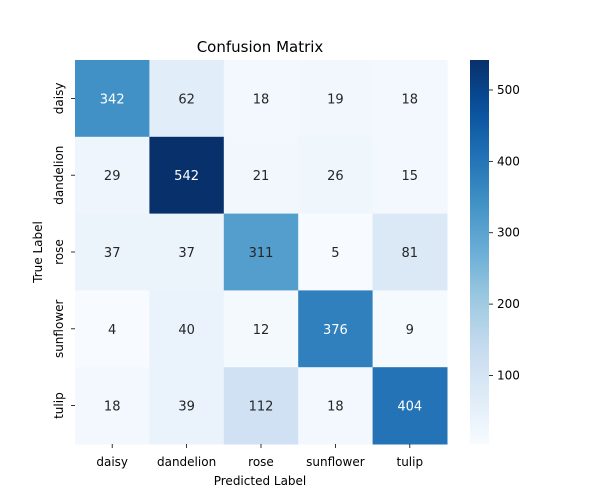  I want to click on cell-value-label: 376, so click(335, 330).